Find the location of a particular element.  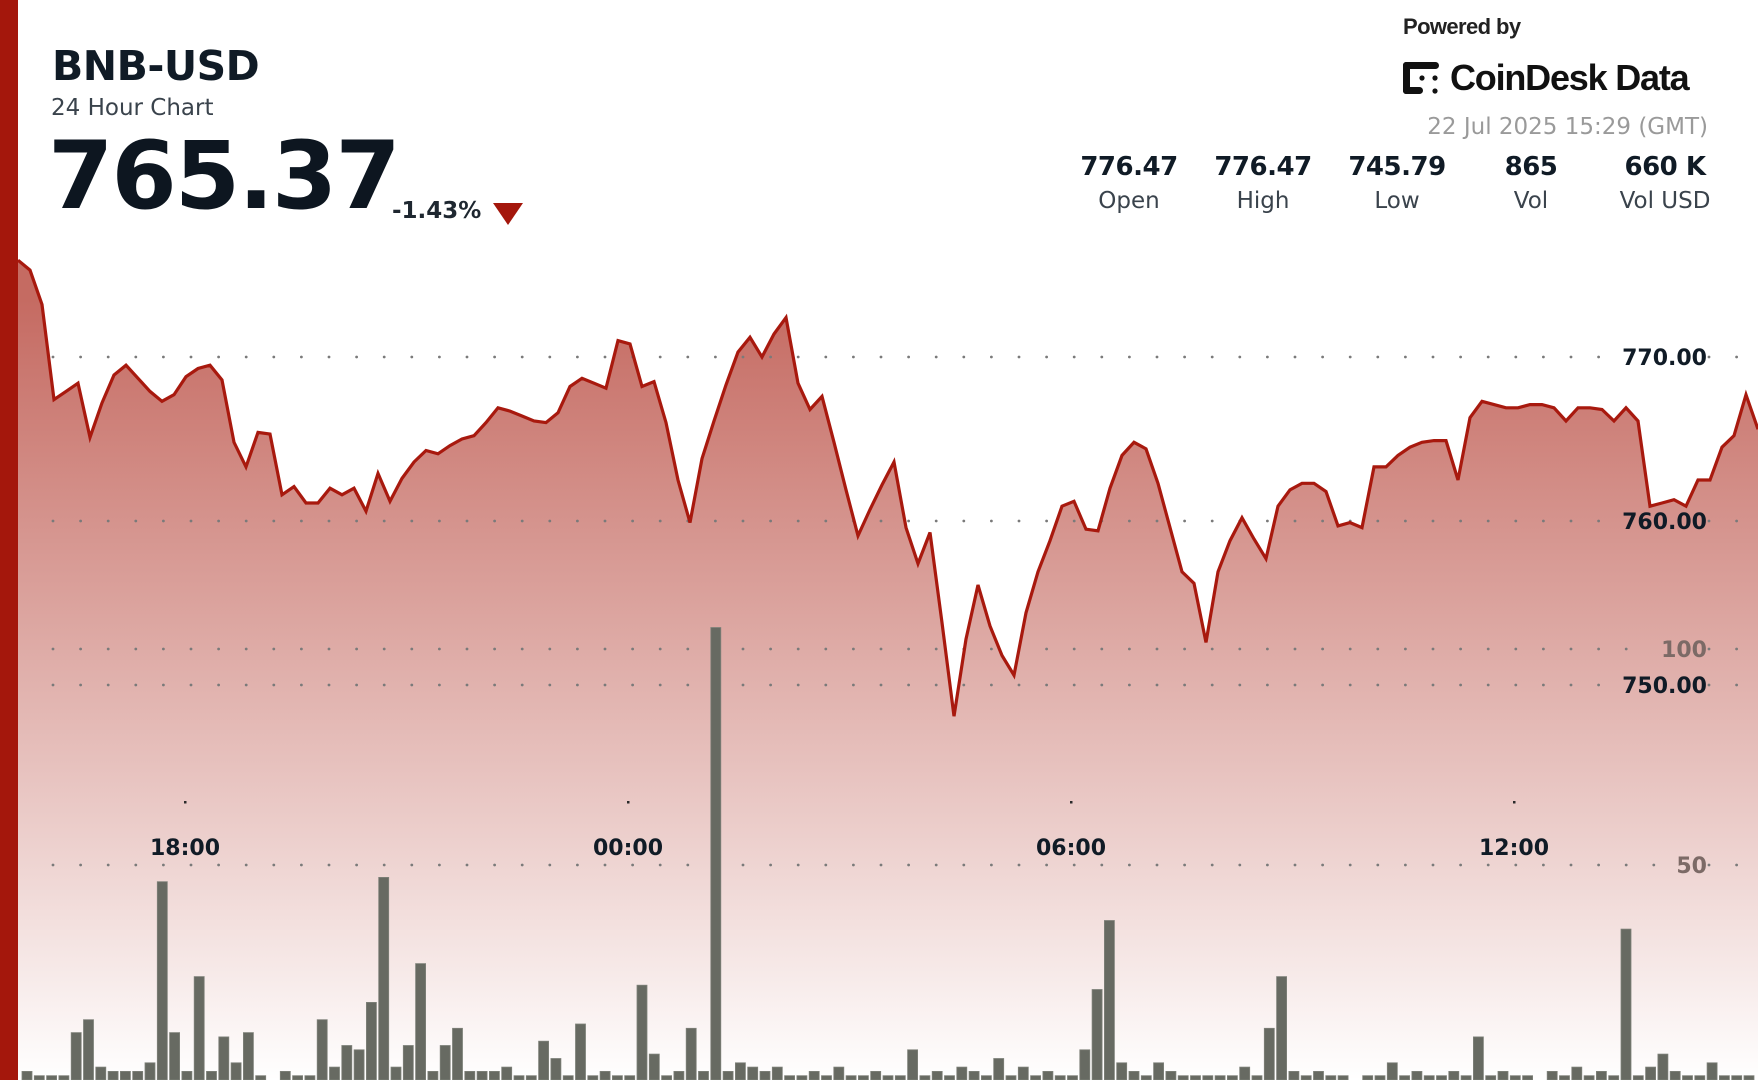

stat-open: 776.47 Open is located at coordinates (1129, 183).